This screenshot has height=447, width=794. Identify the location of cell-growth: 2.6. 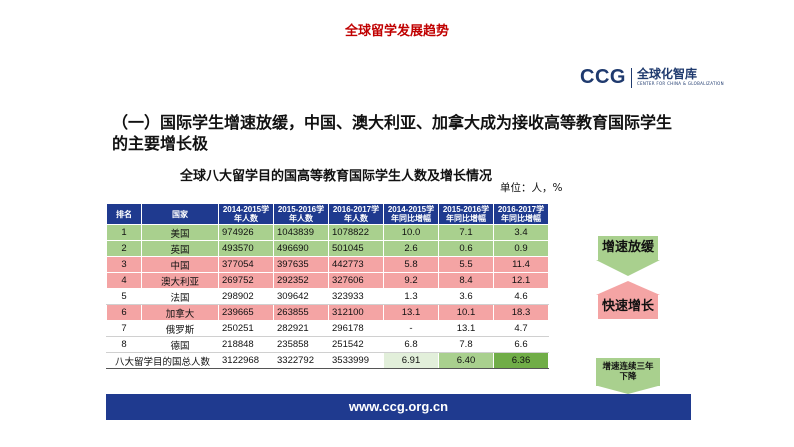
(411, 248).